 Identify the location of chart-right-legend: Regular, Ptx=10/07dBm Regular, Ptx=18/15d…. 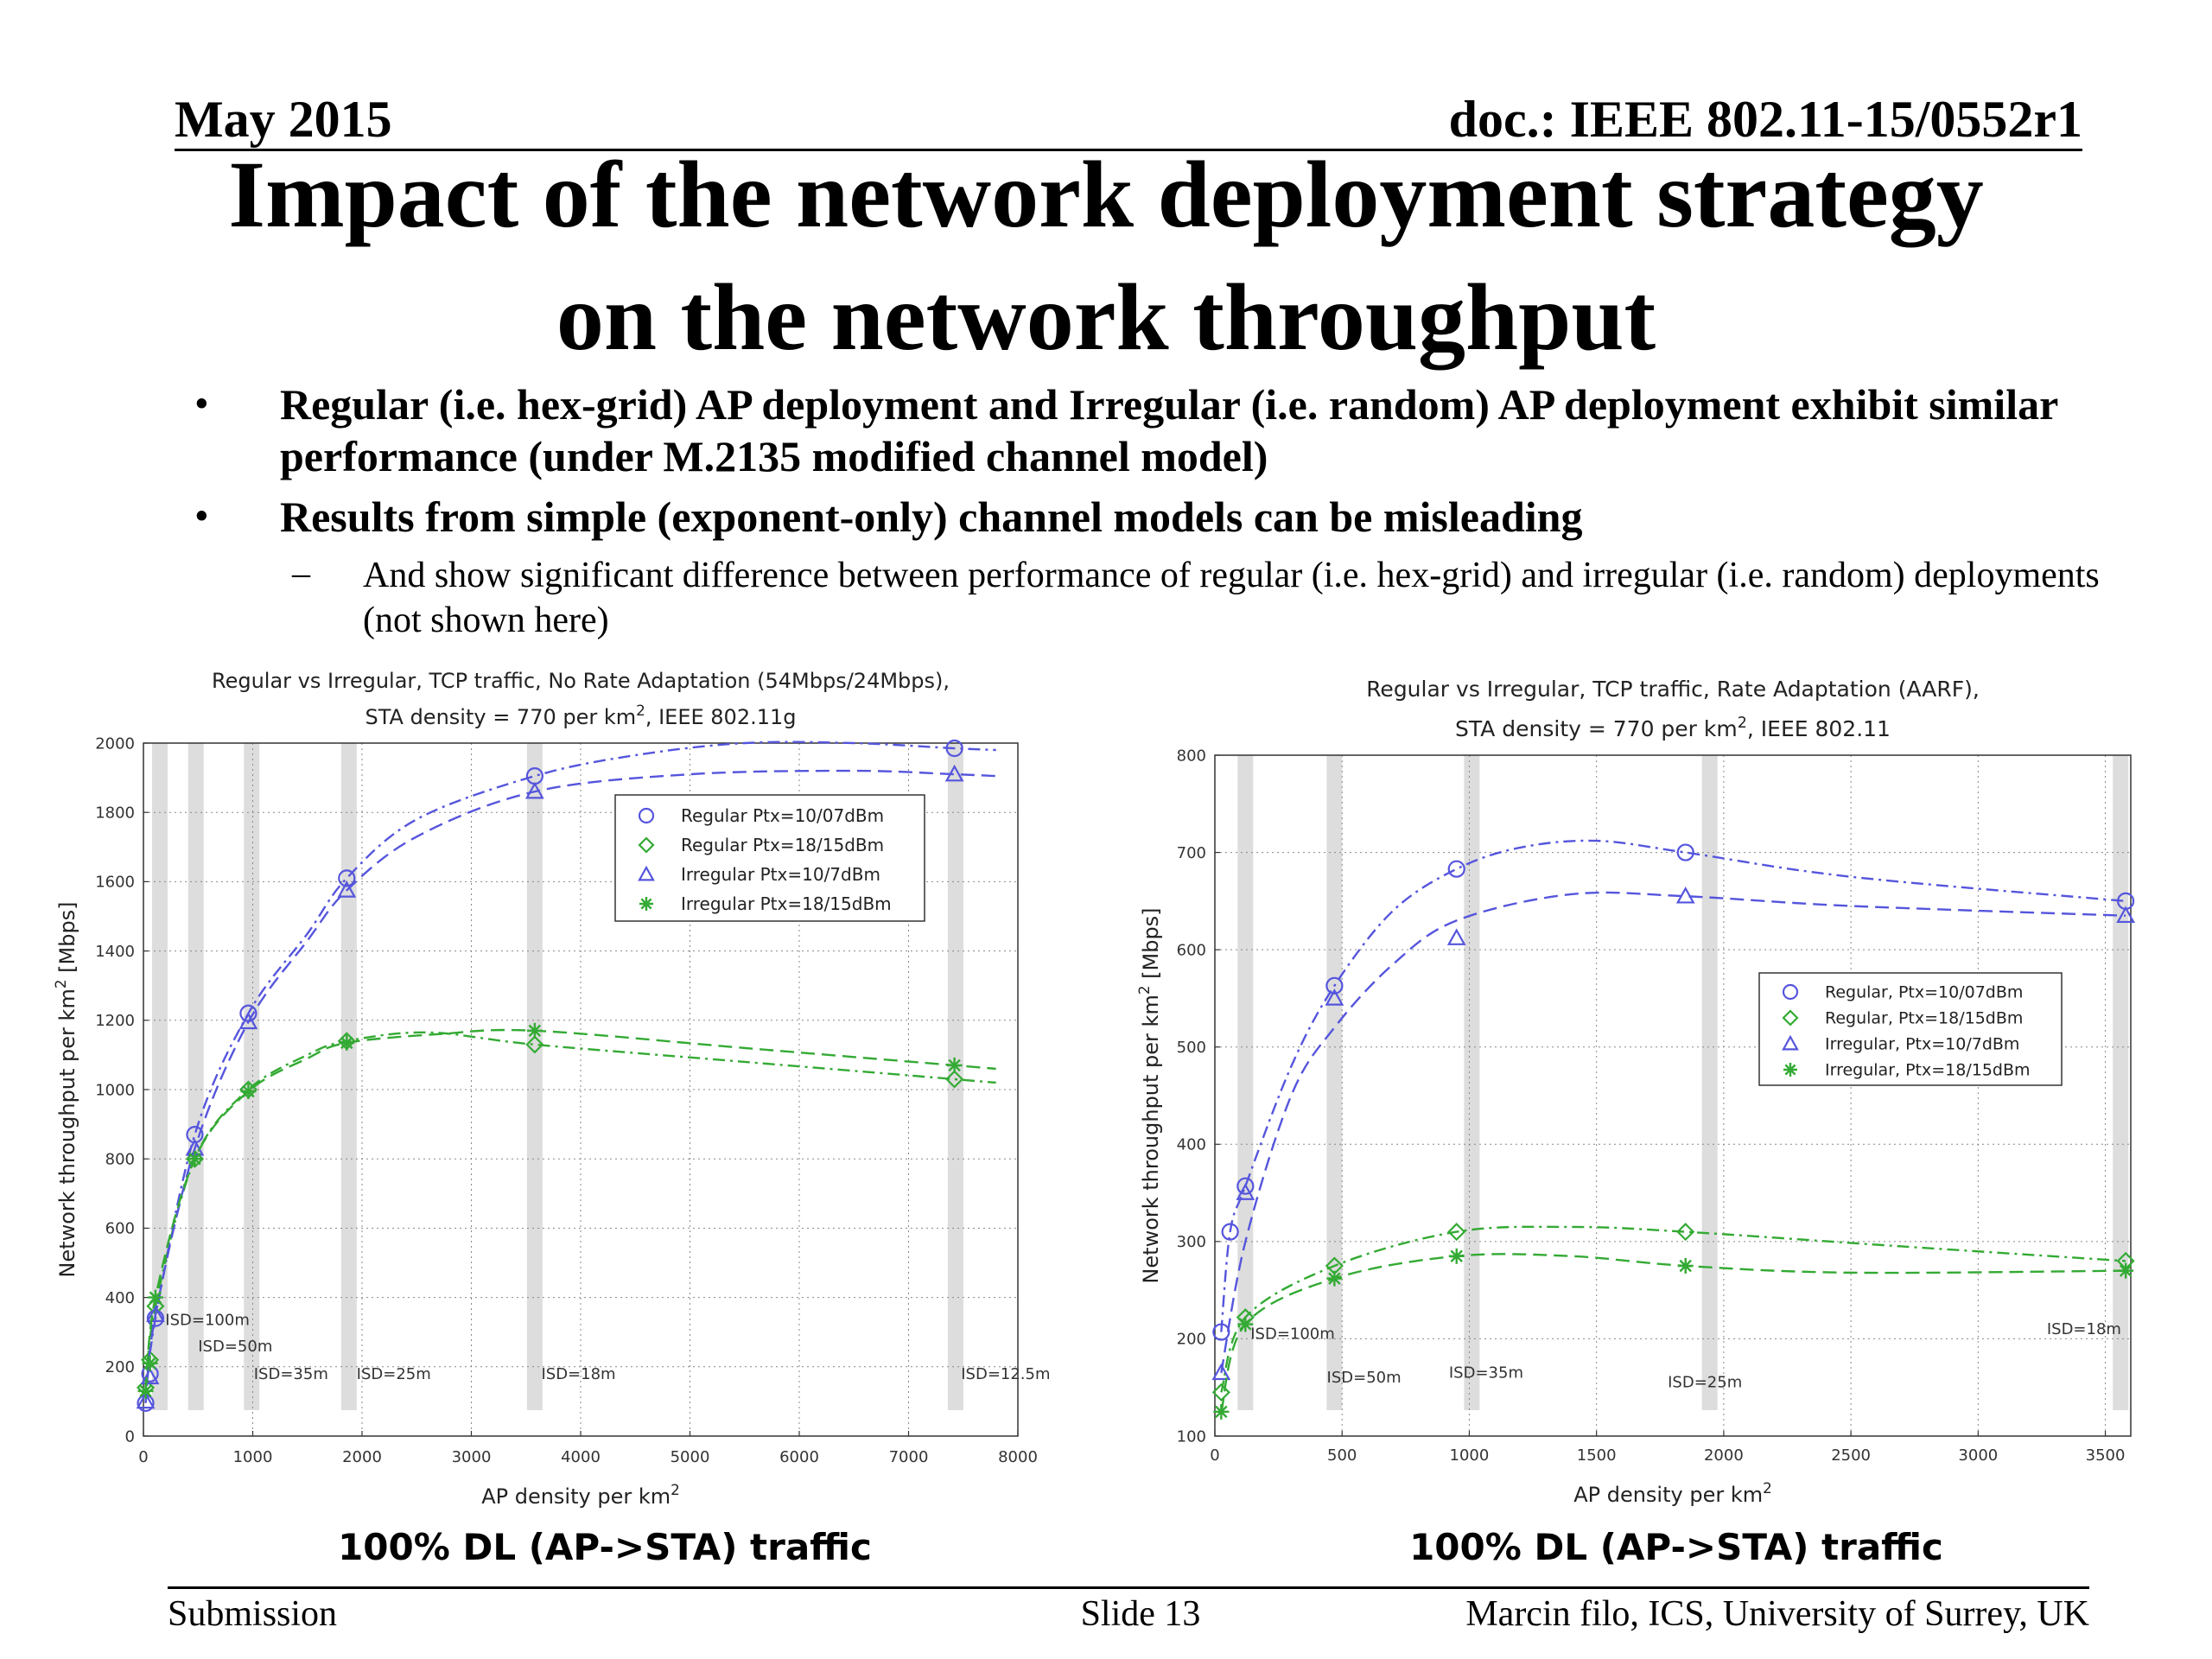
(1910, 1029).